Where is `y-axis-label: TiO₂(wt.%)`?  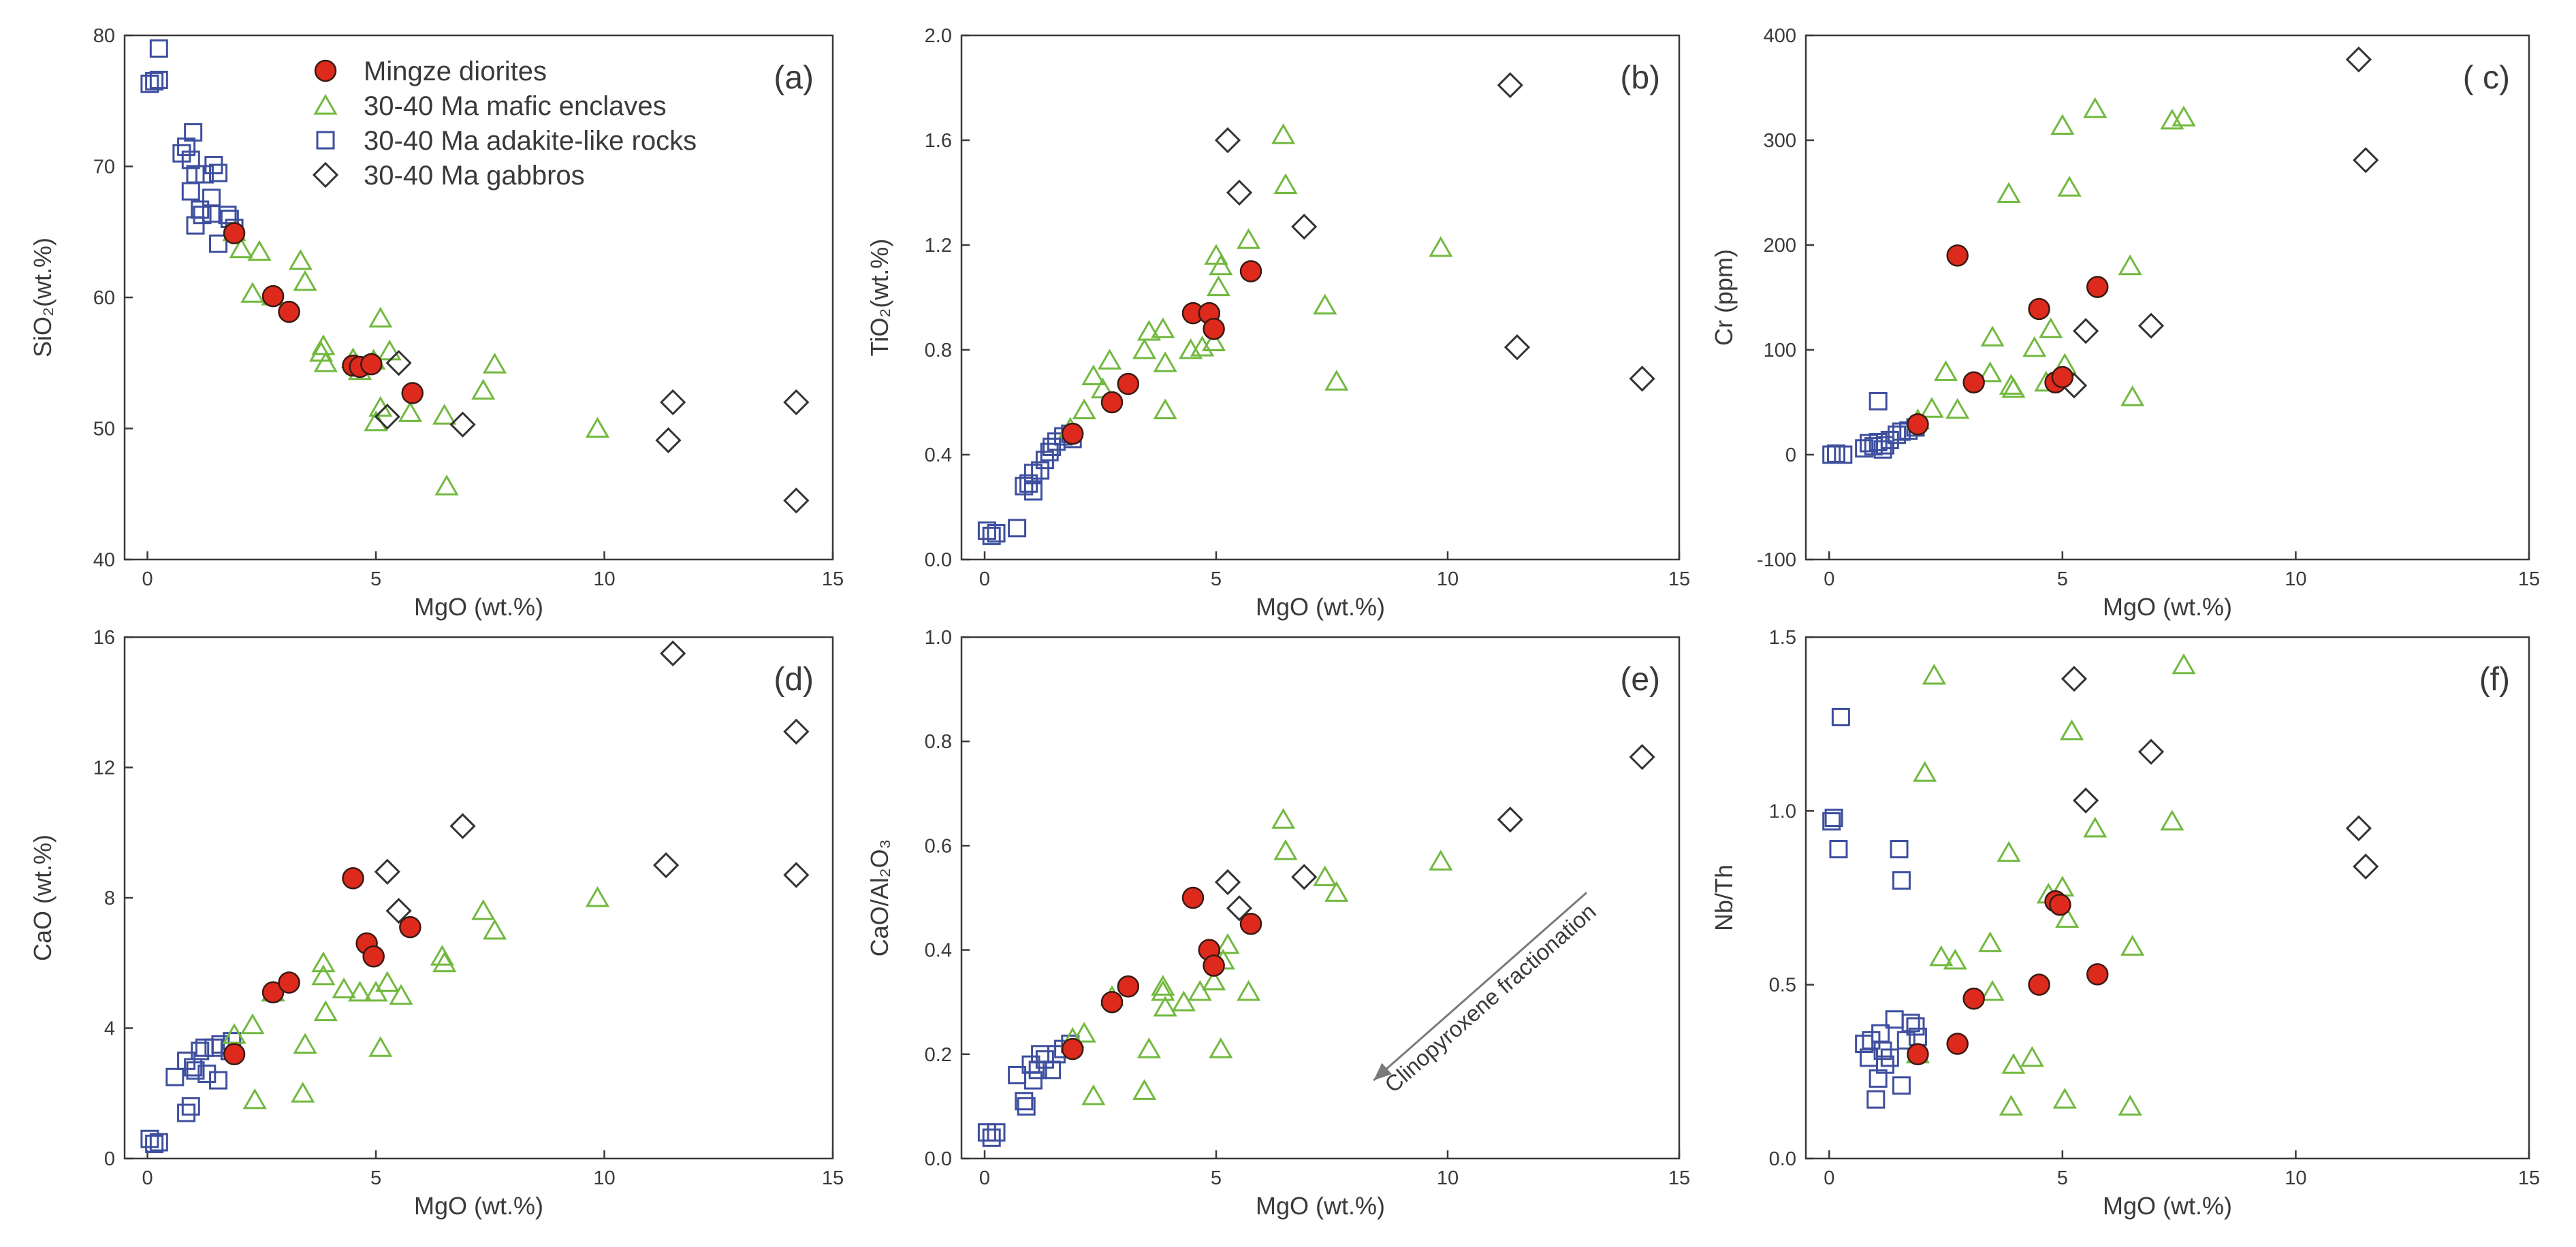
y-axis-label: TiO₂(wt.%) is located at coordinates (879, 298).